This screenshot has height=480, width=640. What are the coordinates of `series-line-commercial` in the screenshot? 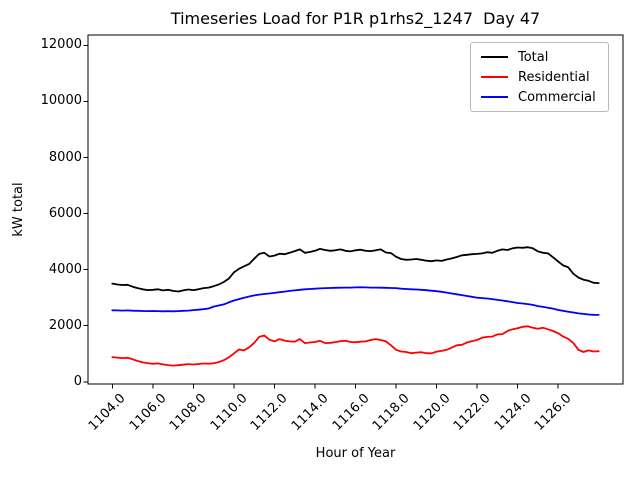 It's located at (355, 301).